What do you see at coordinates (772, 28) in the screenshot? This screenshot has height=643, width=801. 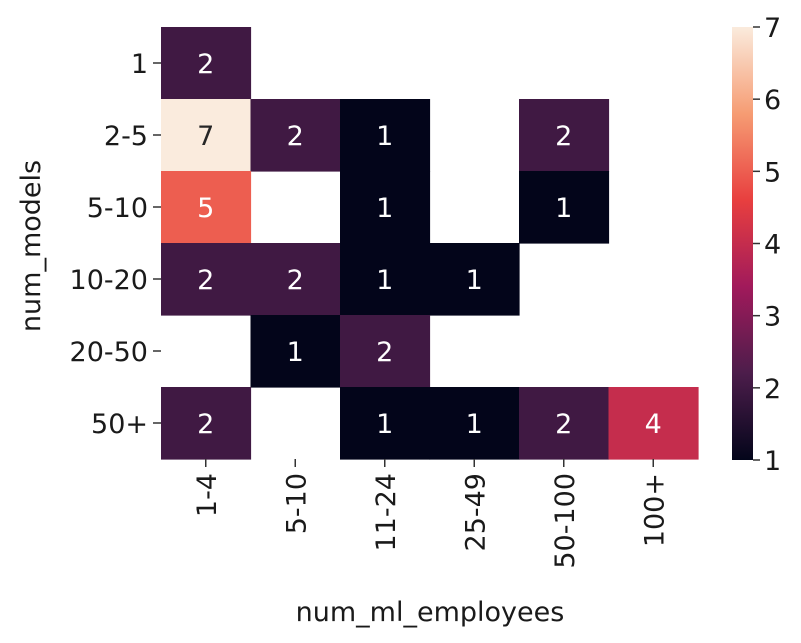 I see `colorbar-tick-label: 7` at bounding box center [772, 28].